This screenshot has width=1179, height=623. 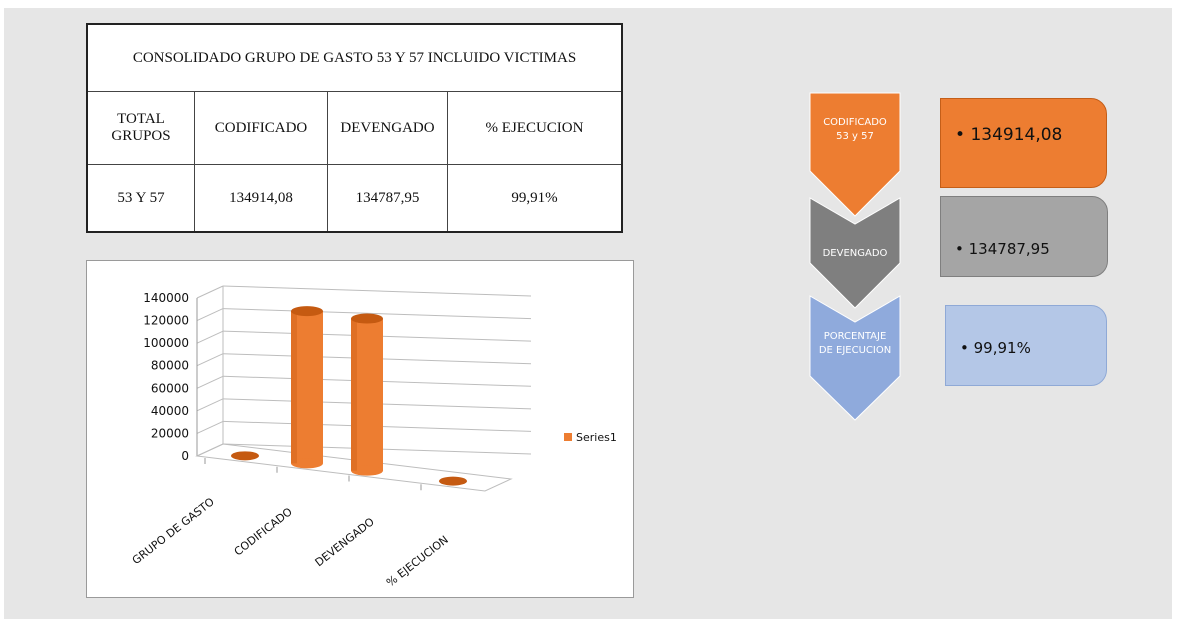 I want to click on chart-floor, so click(x=354, y=467).